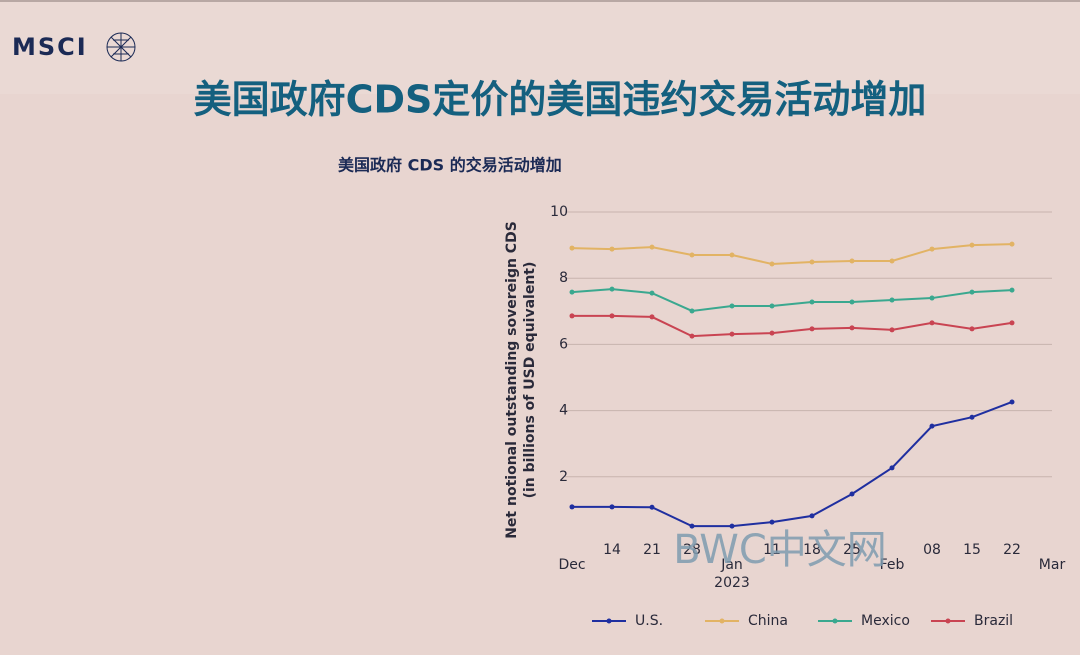 This screenshot has height=655, width=1080. Describe the element at coordinates (559, 212) in the screenshot. I see `y-tick-label: 10` at that location.